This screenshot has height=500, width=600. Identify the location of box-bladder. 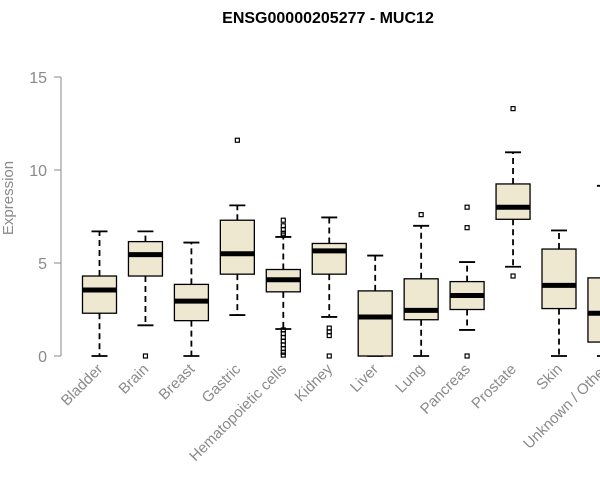
(99, 293).